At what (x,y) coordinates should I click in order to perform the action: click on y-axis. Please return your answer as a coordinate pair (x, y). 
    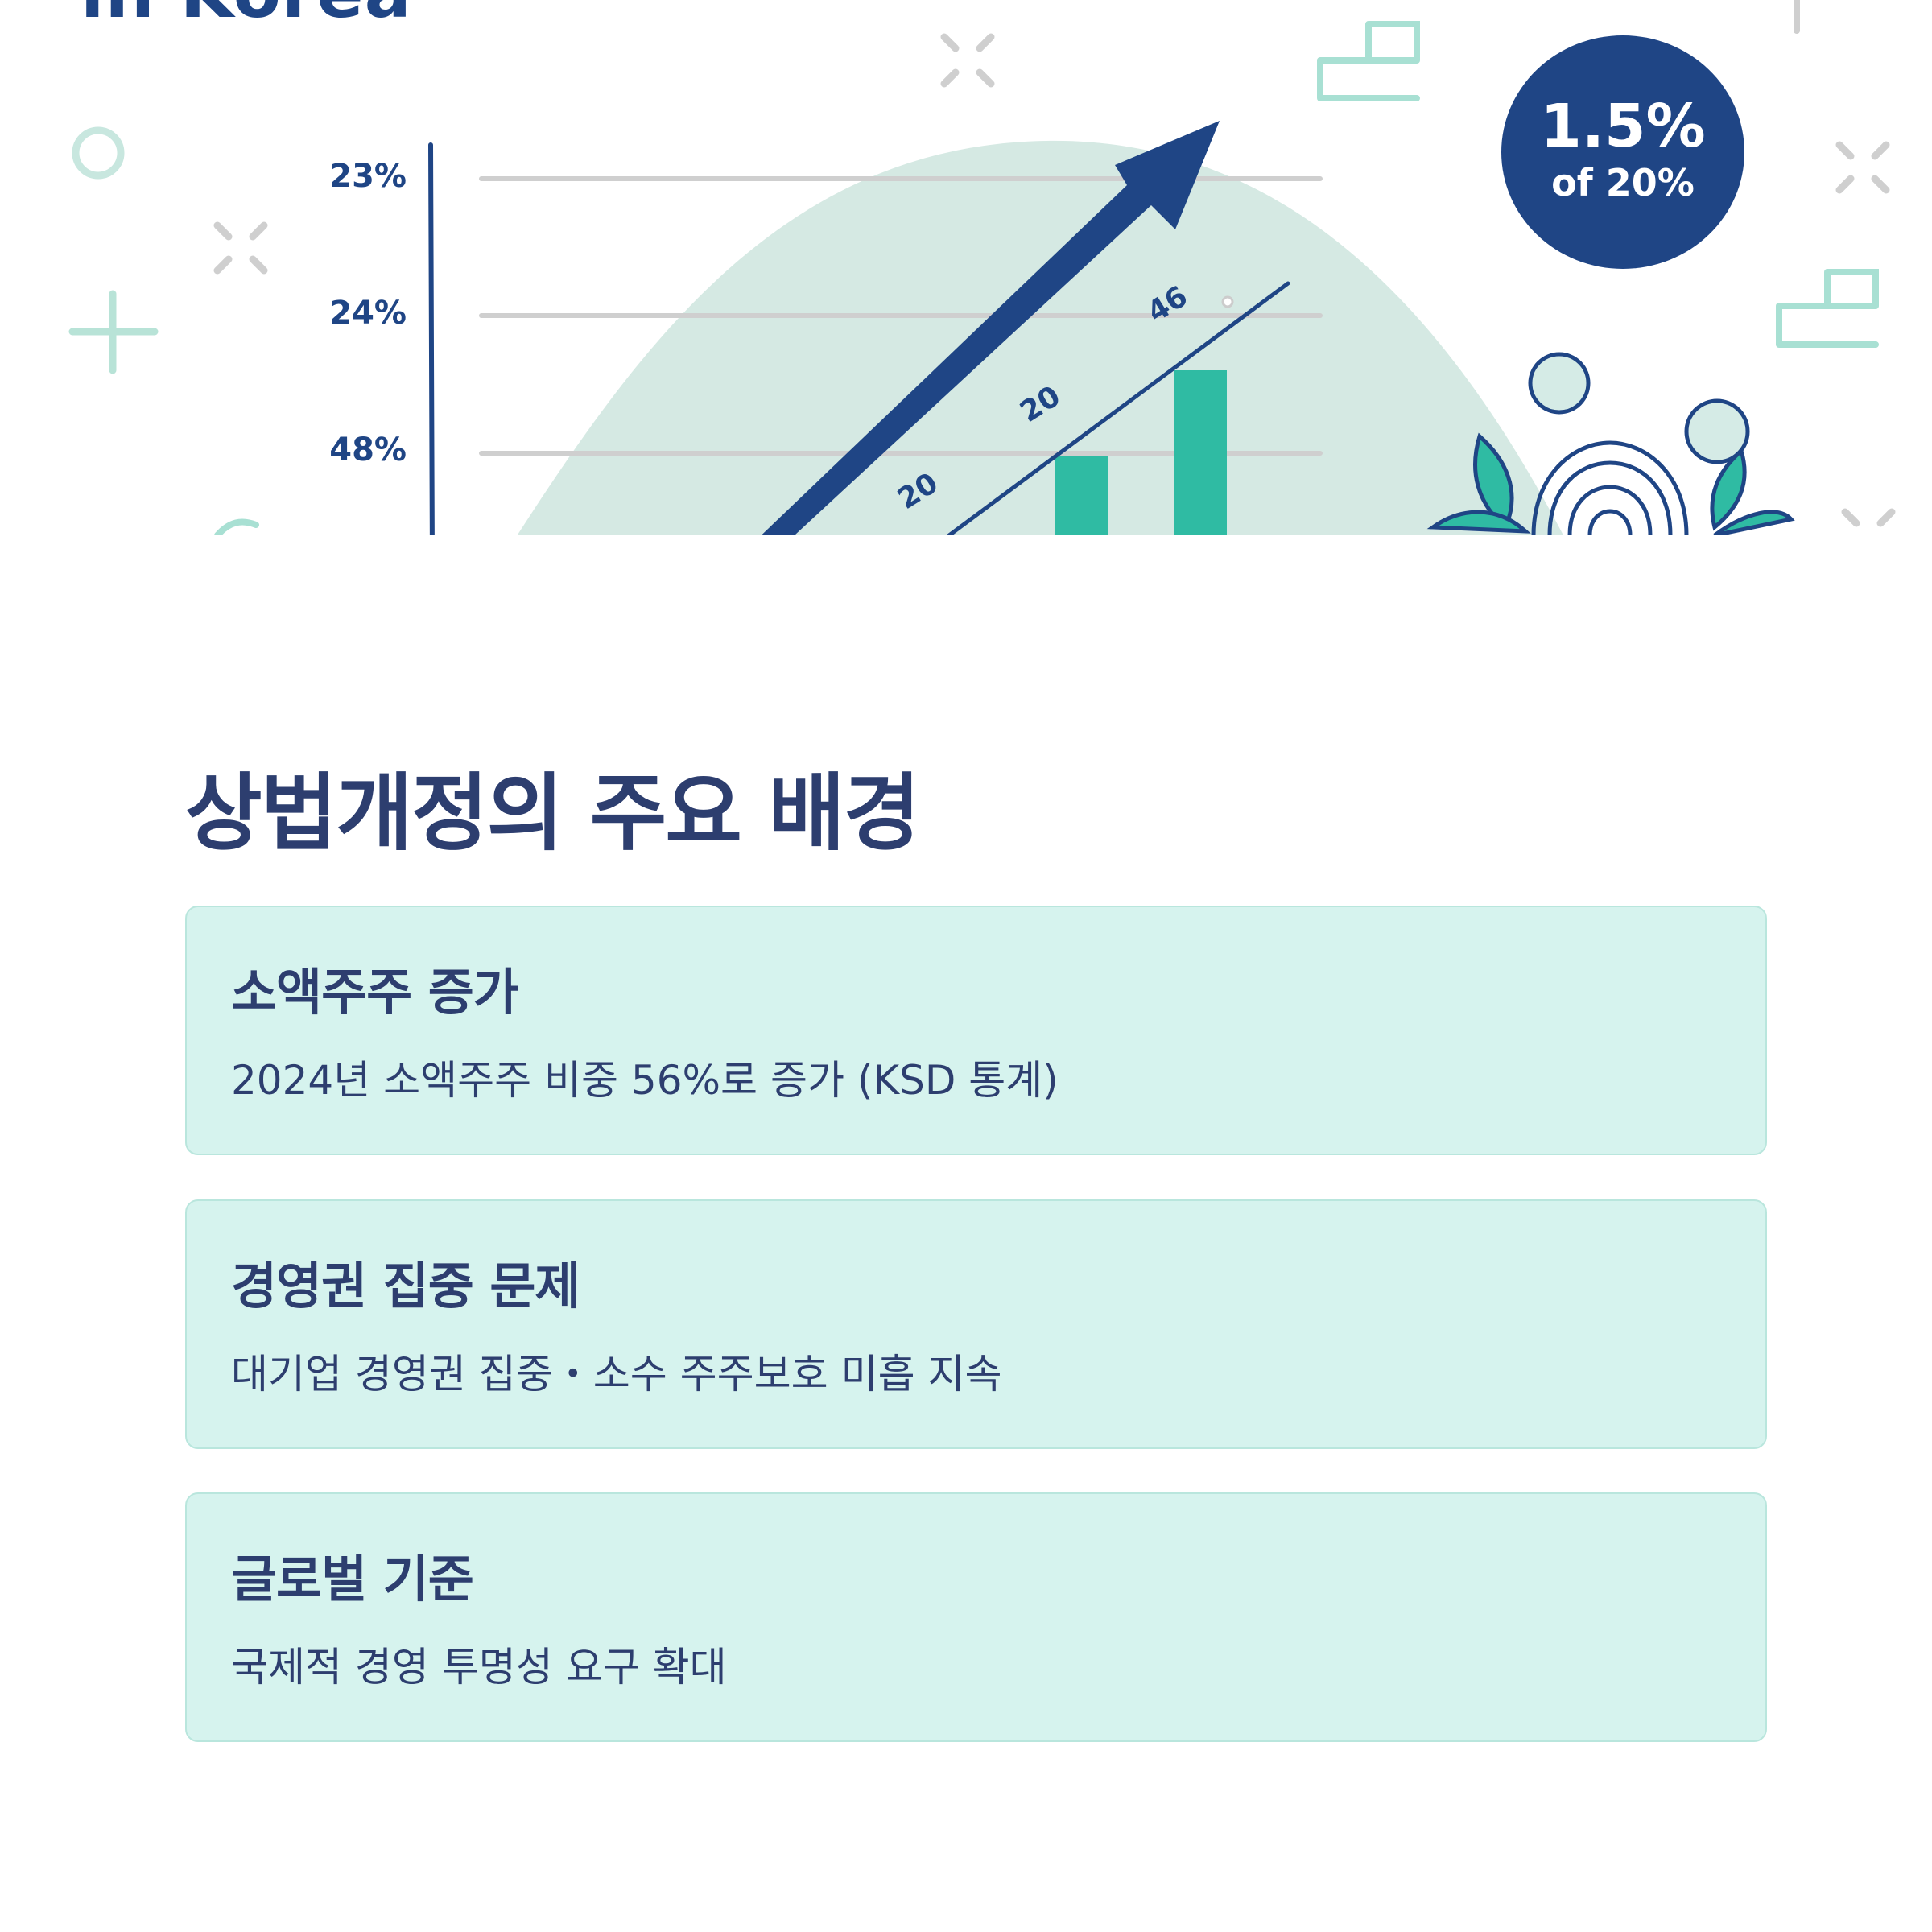
    Looking at the image, I should click on (431, 338).